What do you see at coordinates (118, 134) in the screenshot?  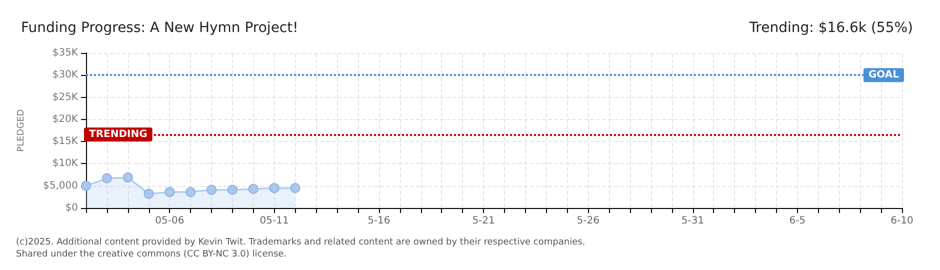 I see `ref-line-label: TRENDING` at bounding box center [118, 134].